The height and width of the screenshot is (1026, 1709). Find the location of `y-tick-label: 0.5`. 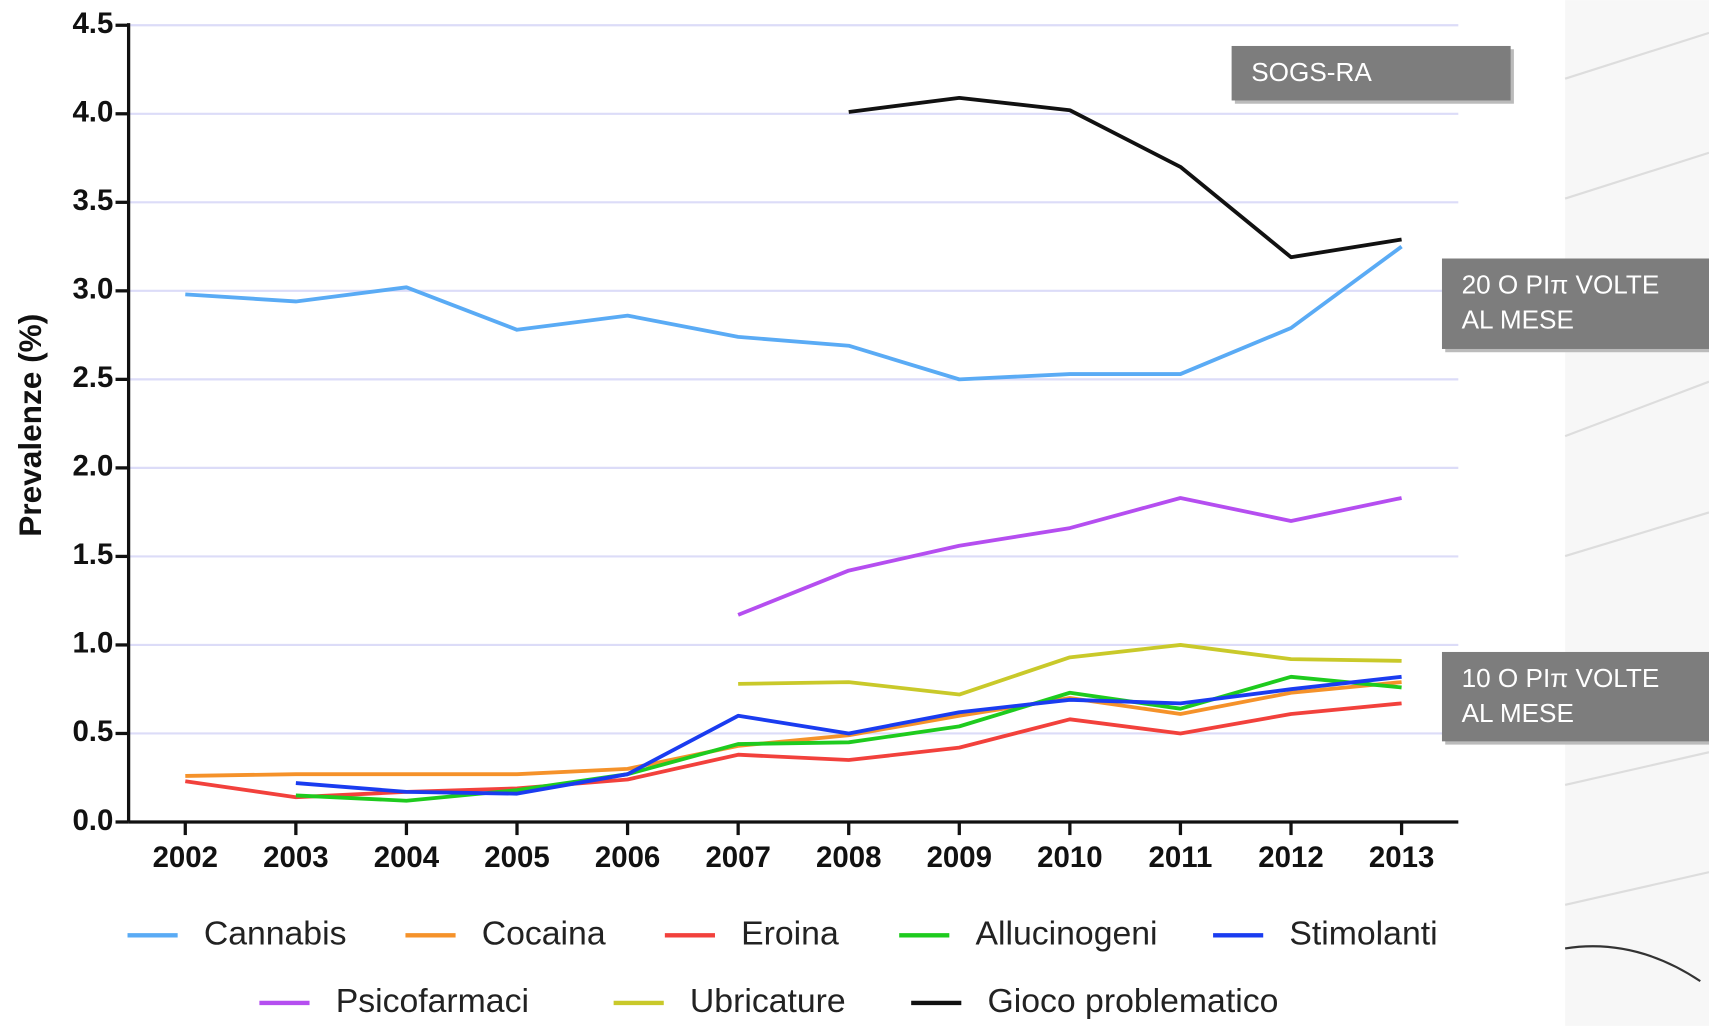

y-tick-label: 0.5 is located at coordinates (92, 731).